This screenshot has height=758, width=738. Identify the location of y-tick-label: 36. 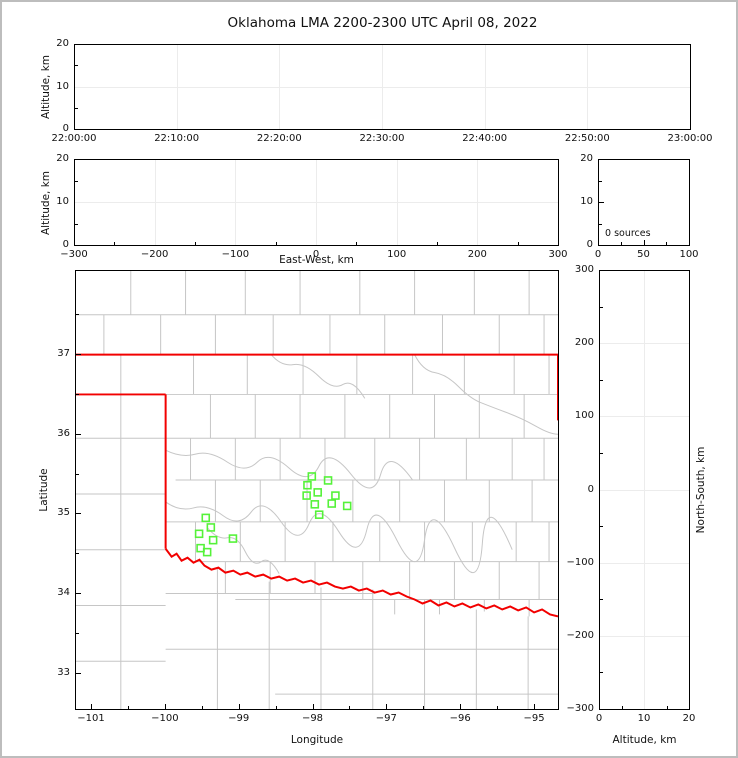
(63, 433).